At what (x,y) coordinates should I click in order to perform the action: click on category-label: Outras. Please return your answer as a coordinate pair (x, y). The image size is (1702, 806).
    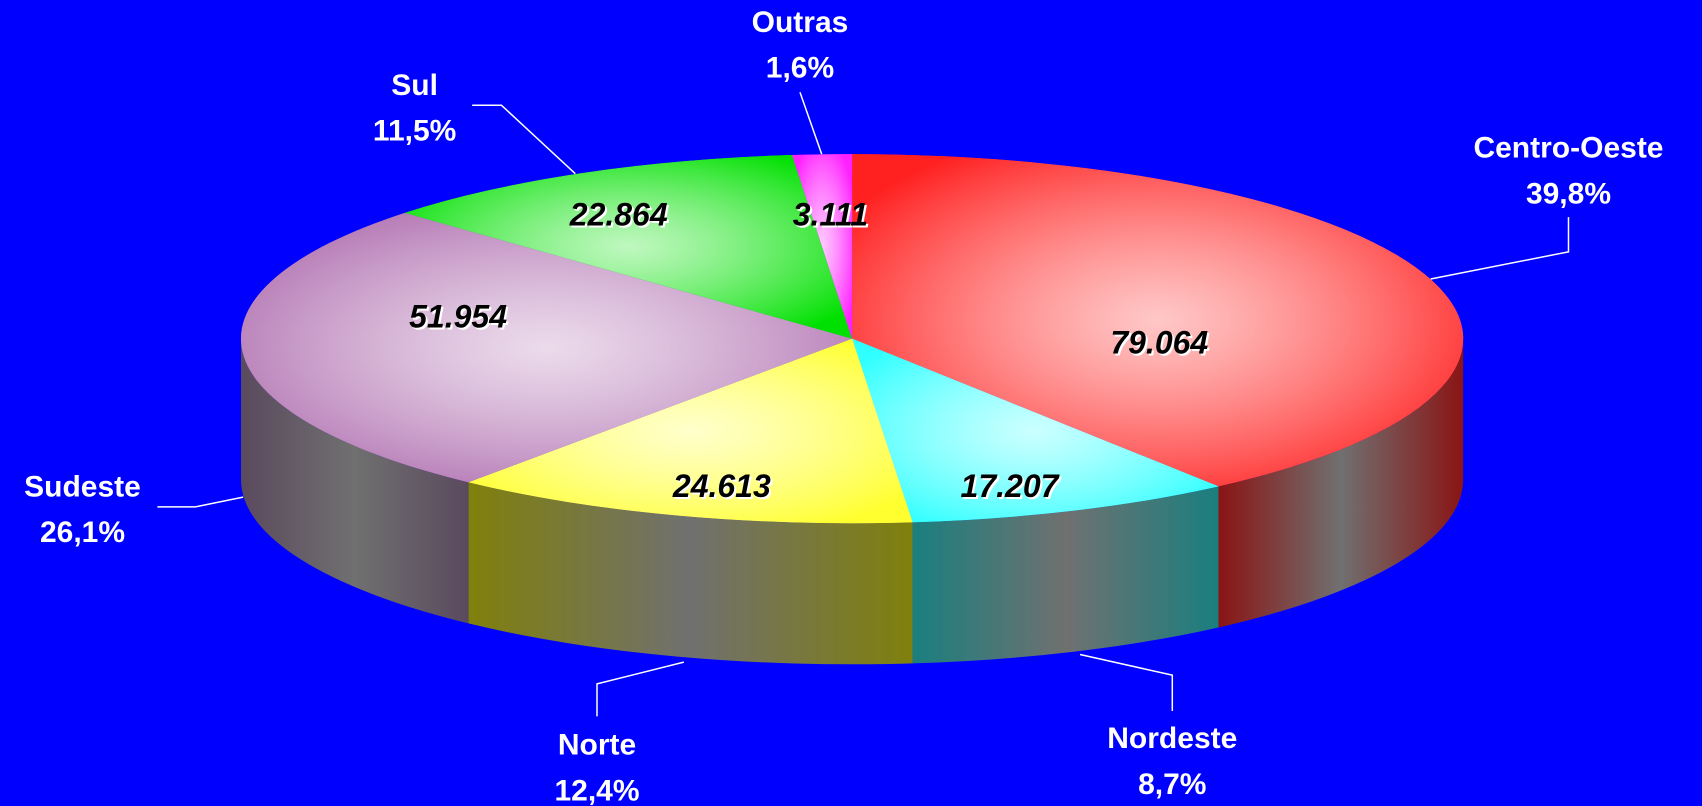
    Looking at the image, I should click on (800, 22).